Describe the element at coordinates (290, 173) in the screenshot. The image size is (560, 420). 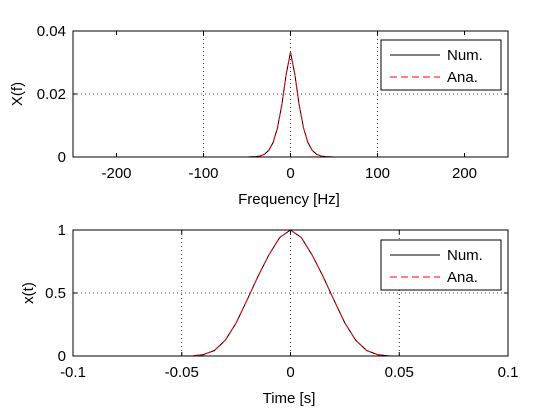
I see `frequency-x-tick-label: 0` at that location.